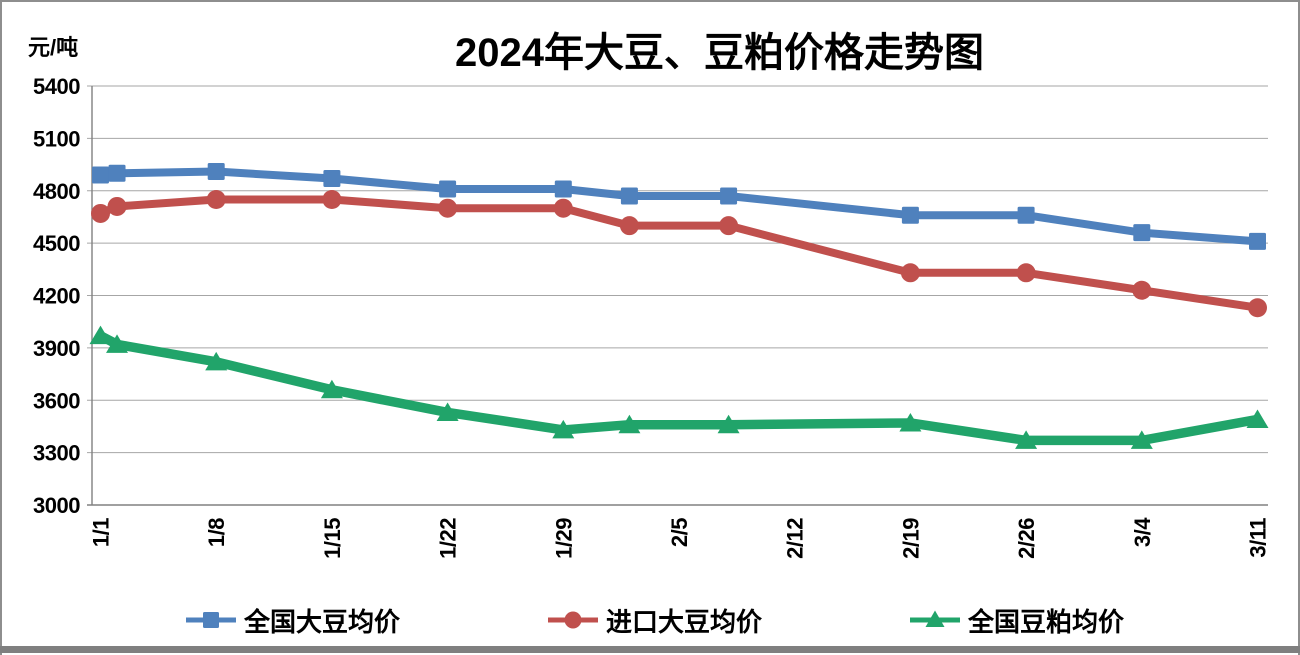 This screenshot has width=1300, height=655. I want to click on window-bottom-bar, so click(650, 649).